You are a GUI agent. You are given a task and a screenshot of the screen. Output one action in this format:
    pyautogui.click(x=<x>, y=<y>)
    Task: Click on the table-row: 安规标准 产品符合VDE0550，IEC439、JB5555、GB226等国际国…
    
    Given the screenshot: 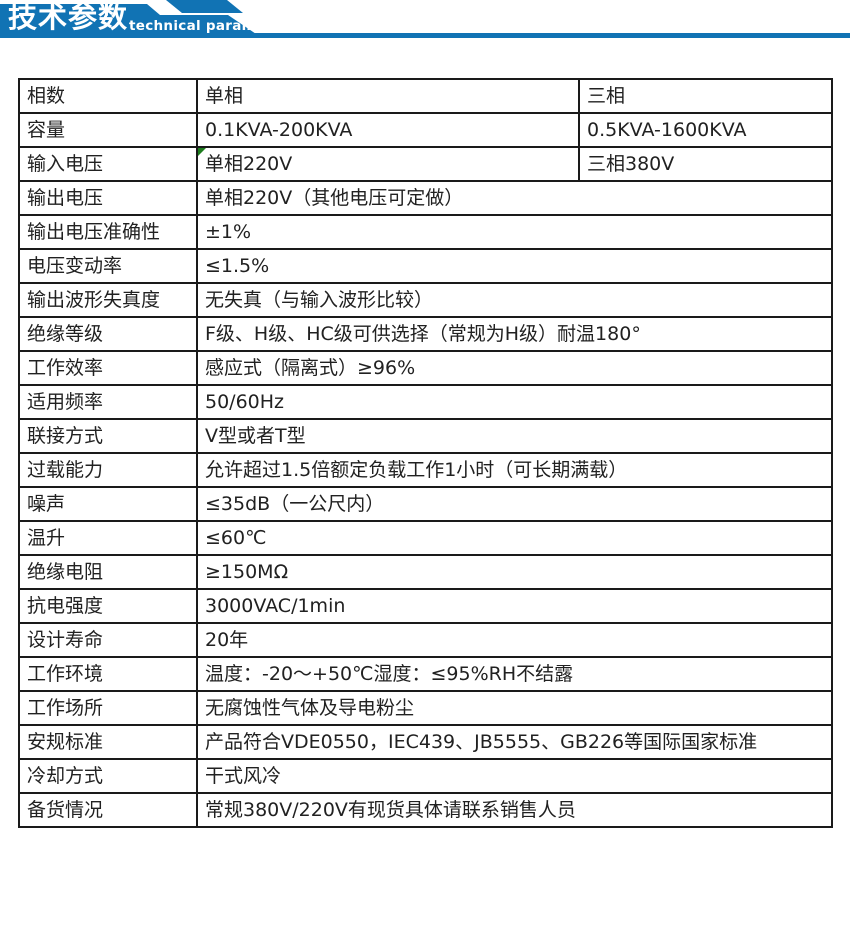 What is the action you would take?
    pyautogui.click(x=425, y=742)
    